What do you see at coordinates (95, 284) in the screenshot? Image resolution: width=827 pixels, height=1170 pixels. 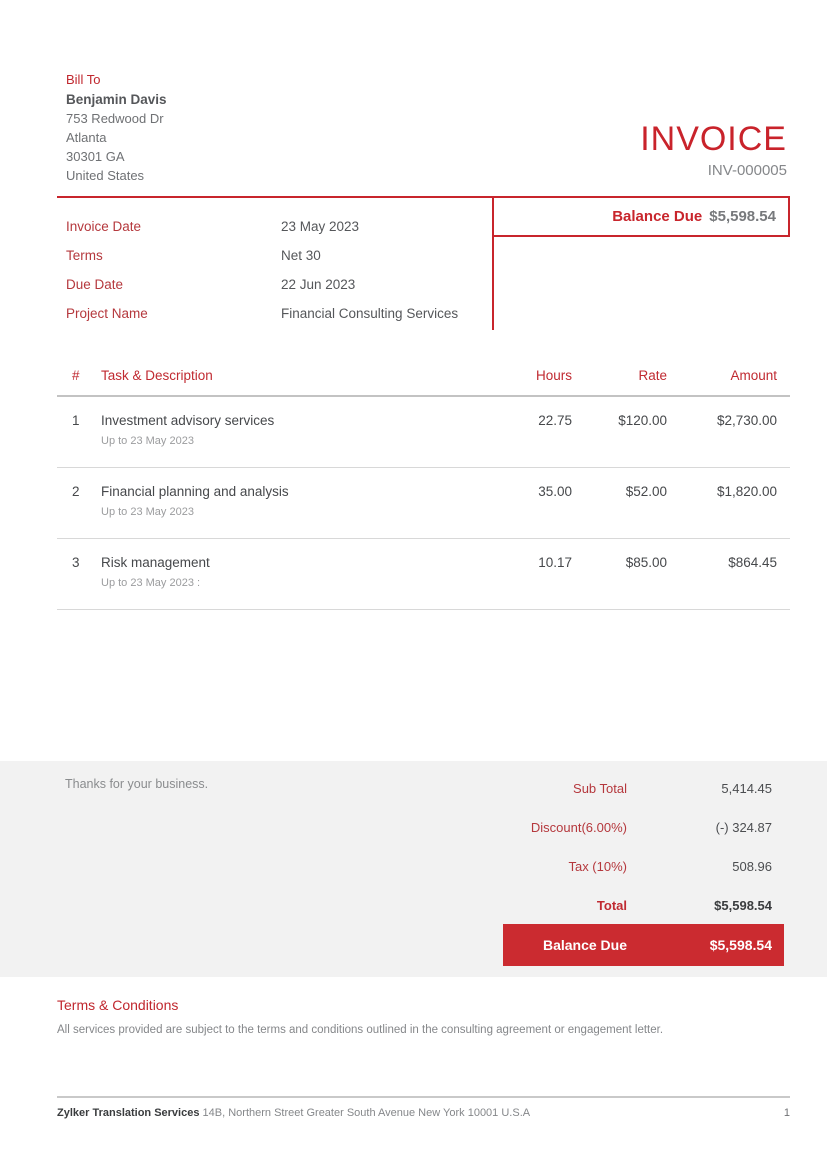 I see `detail-label: Due Date` at bounding box center [95, 284].